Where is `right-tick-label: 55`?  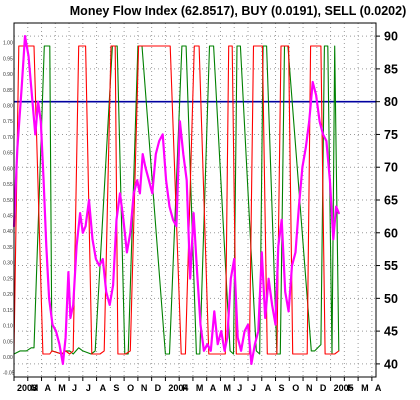 right-tick-label: 55 is located at coordinates (391, 266).